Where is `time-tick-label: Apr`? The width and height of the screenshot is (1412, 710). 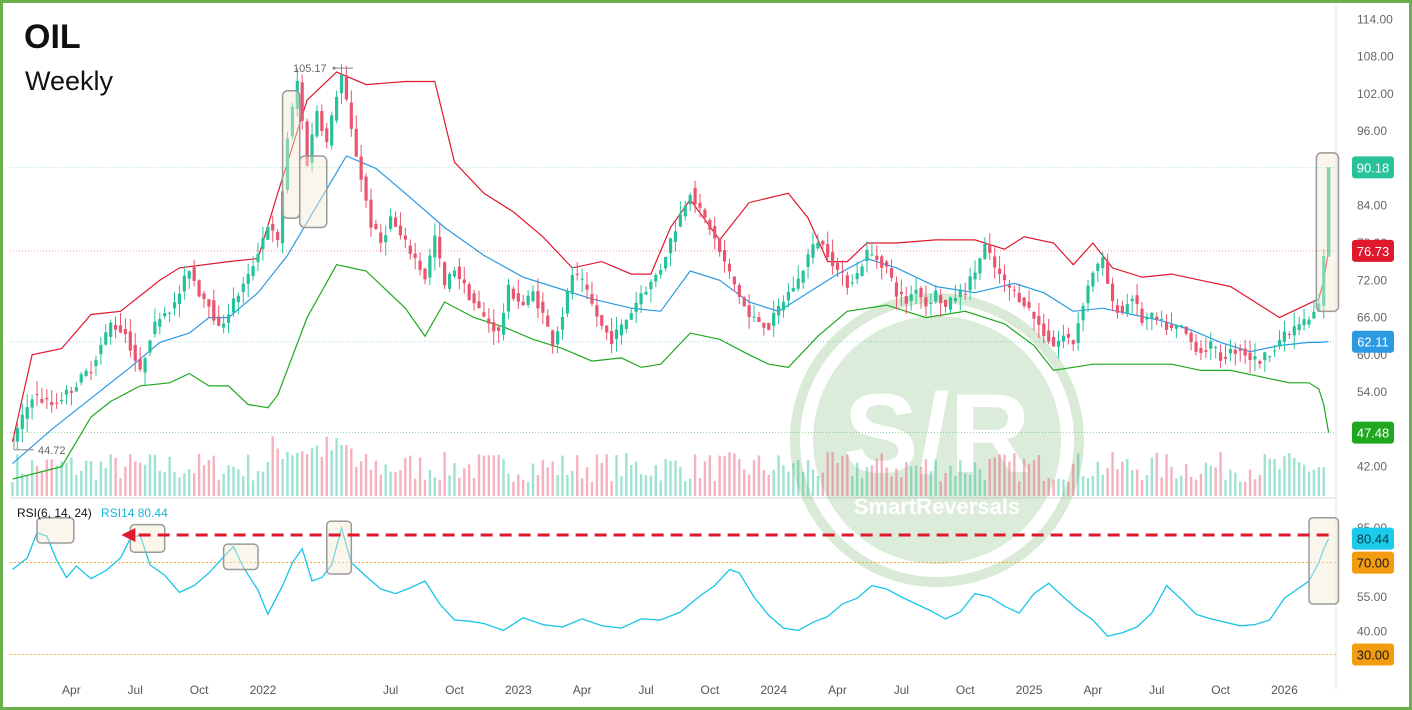 time-tick-label: Apr is located at coordinates (1093, 690).